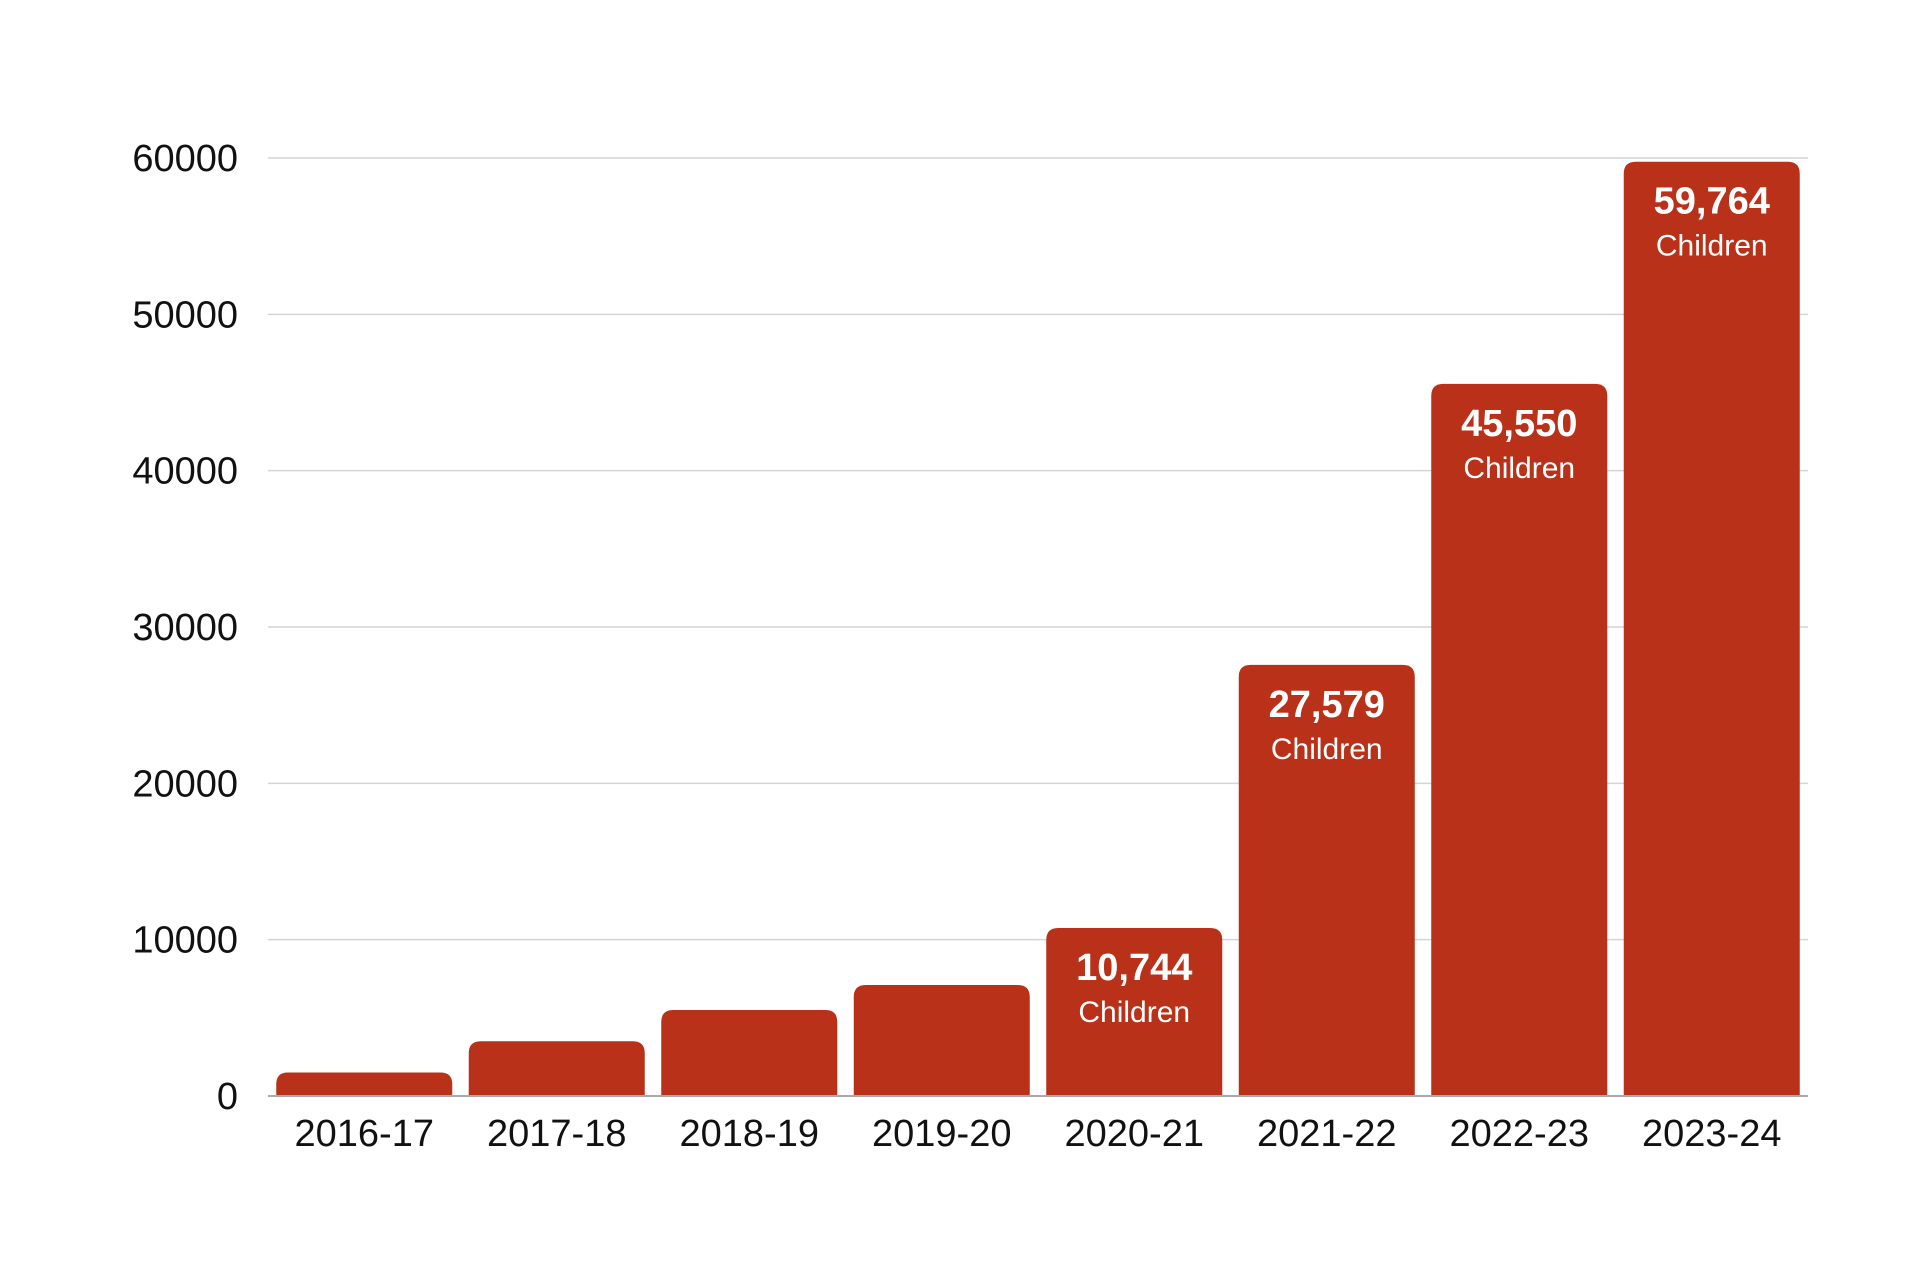 The height and width of the screenshot is (1280, 1920). Describe the element at coordinates (1519, 1134) in the screenshot. I see `x-tick-label: 2022-23` at that location.